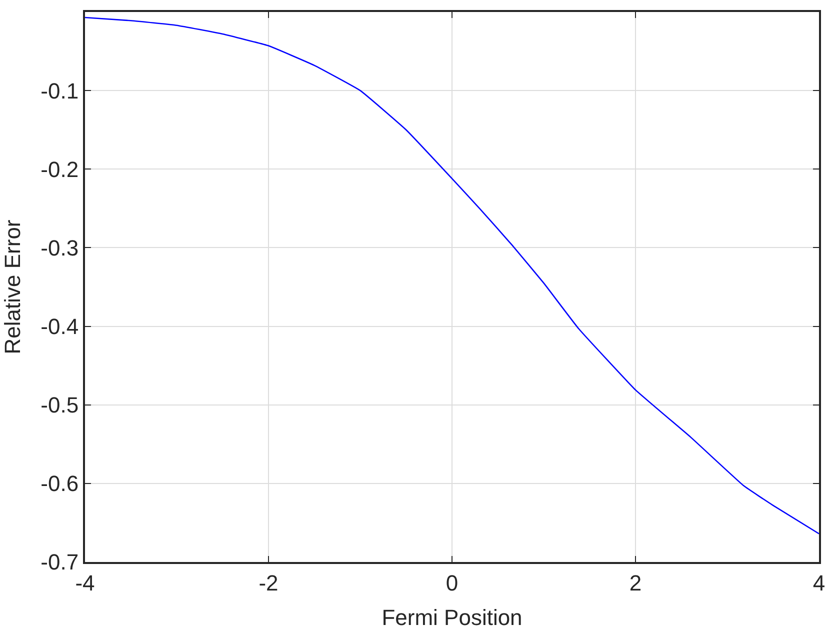 The image size is (835, 636). Describe the element at coordinates (819, 583) in the screenshot. I see `x-tick-label: 4` at that location.